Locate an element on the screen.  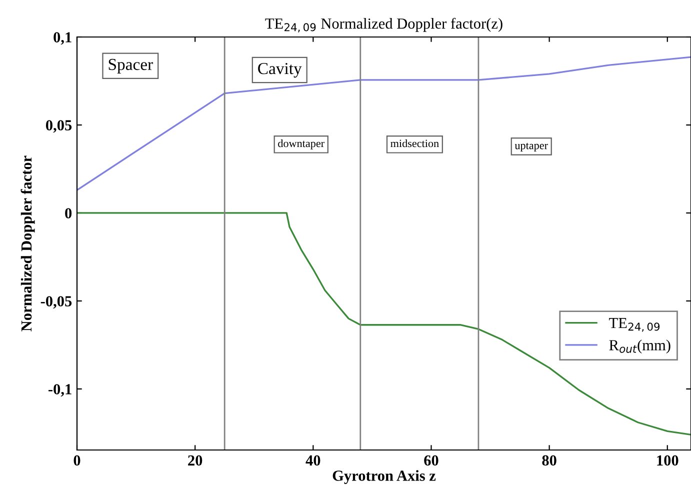
x-tick-label: 100 is located at coordinates (667, 460).